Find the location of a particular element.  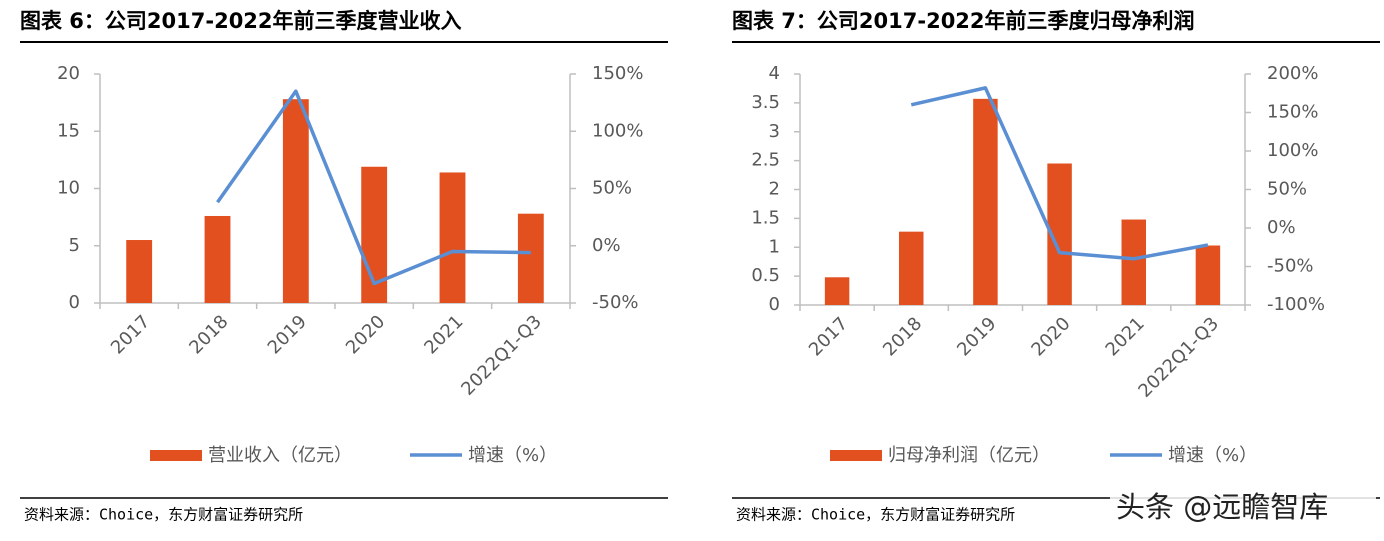

y-tick-label: 20 is located at coordinates (68, 73).